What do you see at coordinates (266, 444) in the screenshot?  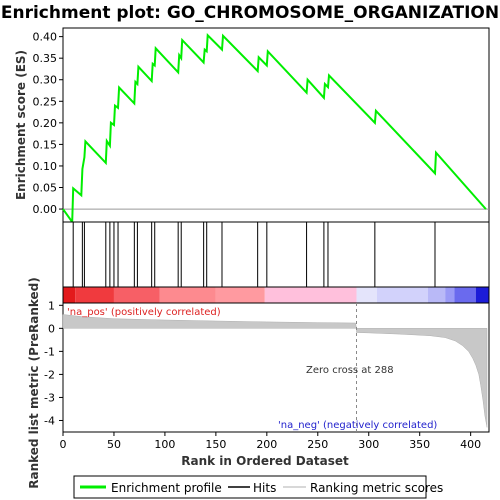 I see `x-tick-label: 200` at bounding box center [266, 444].